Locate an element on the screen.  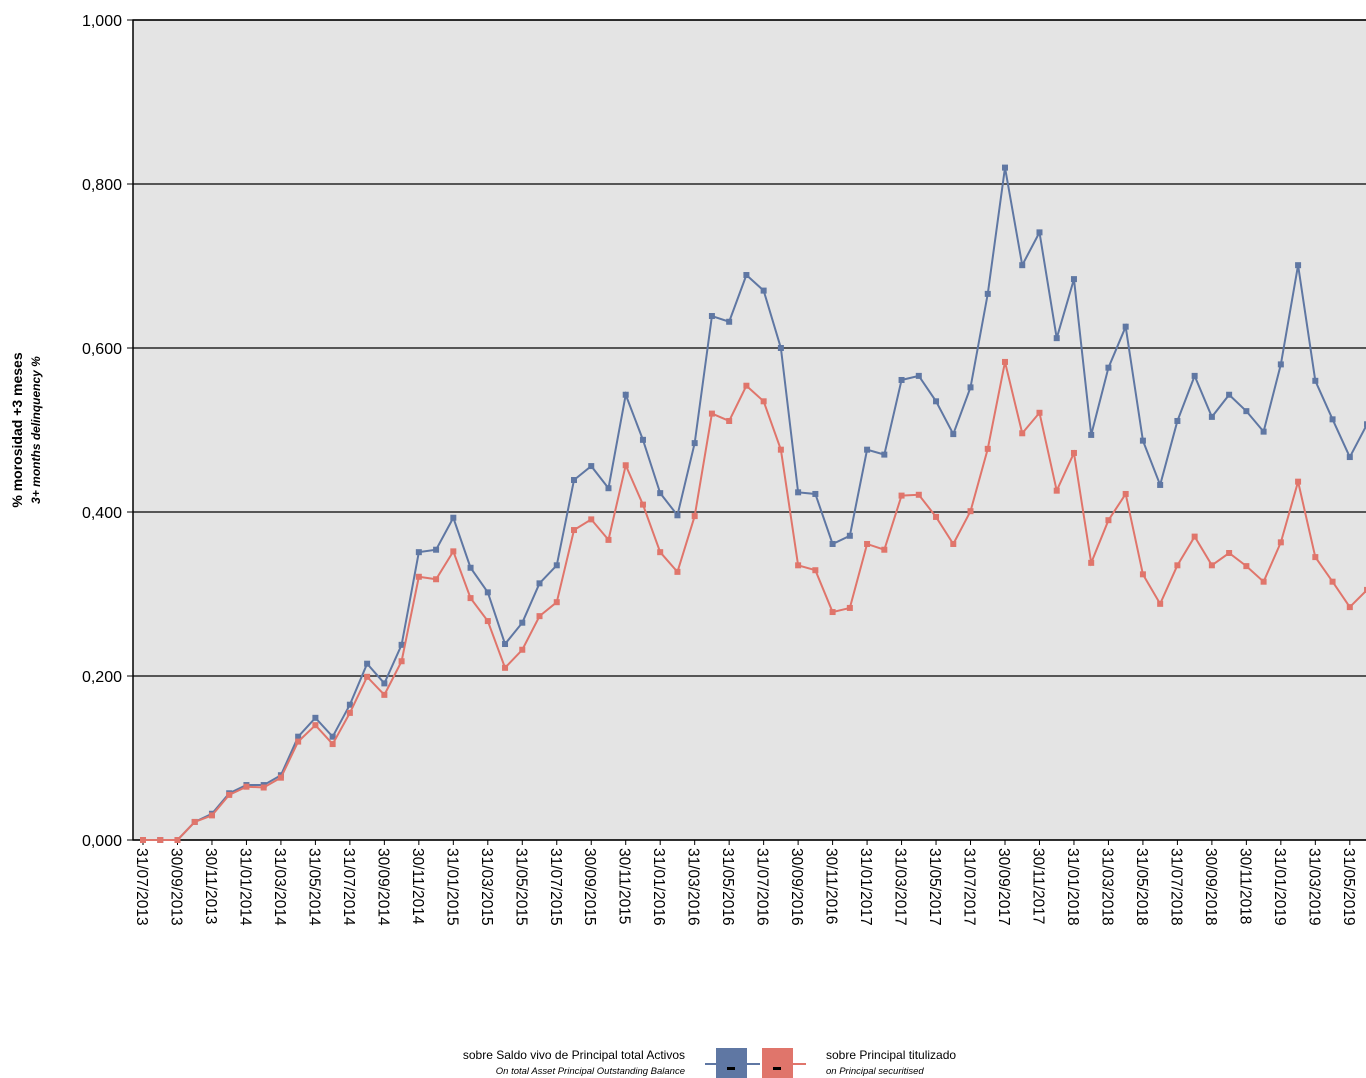
y-tick-label: 0,800 is located at coordinates (102, 185).